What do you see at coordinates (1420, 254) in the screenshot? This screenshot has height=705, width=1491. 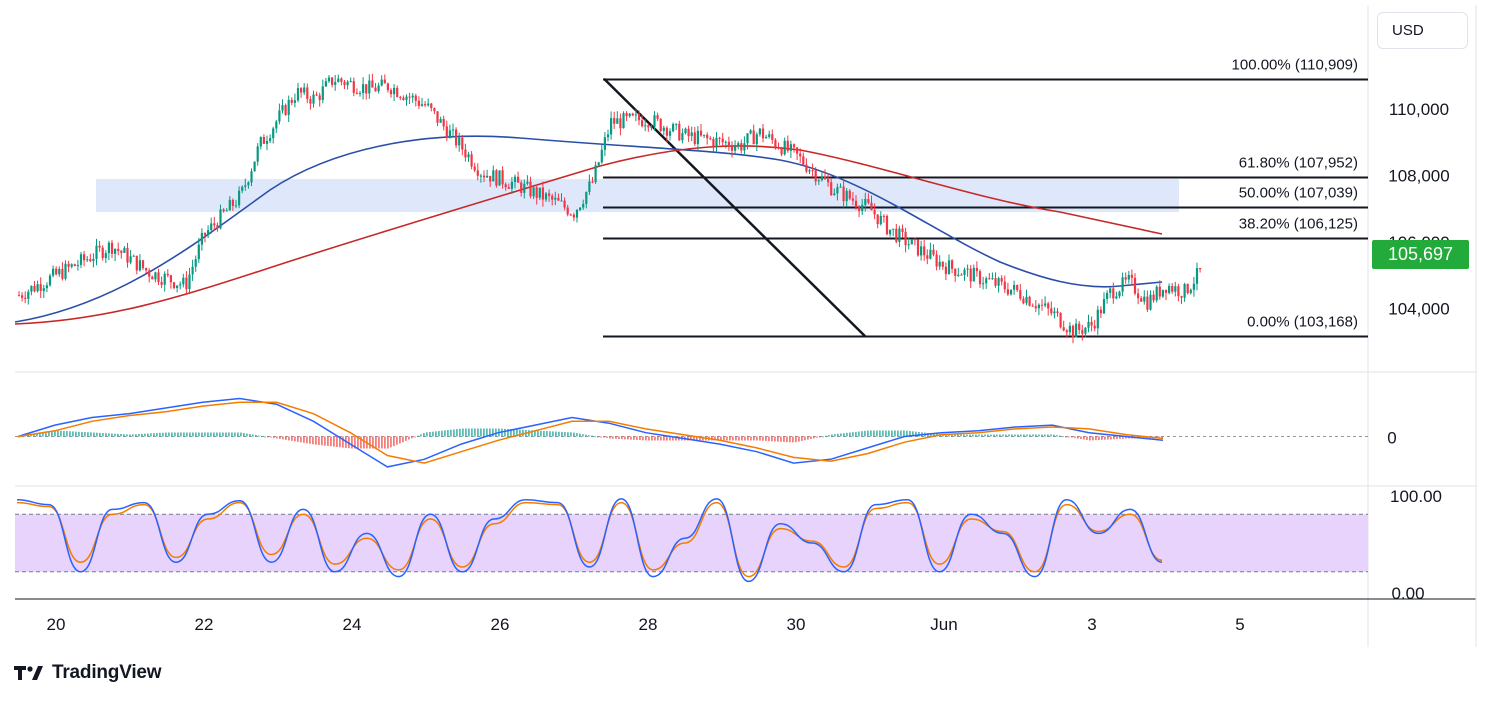 I see `current-price-value: 105,697` at bounding box center [1420, 254].